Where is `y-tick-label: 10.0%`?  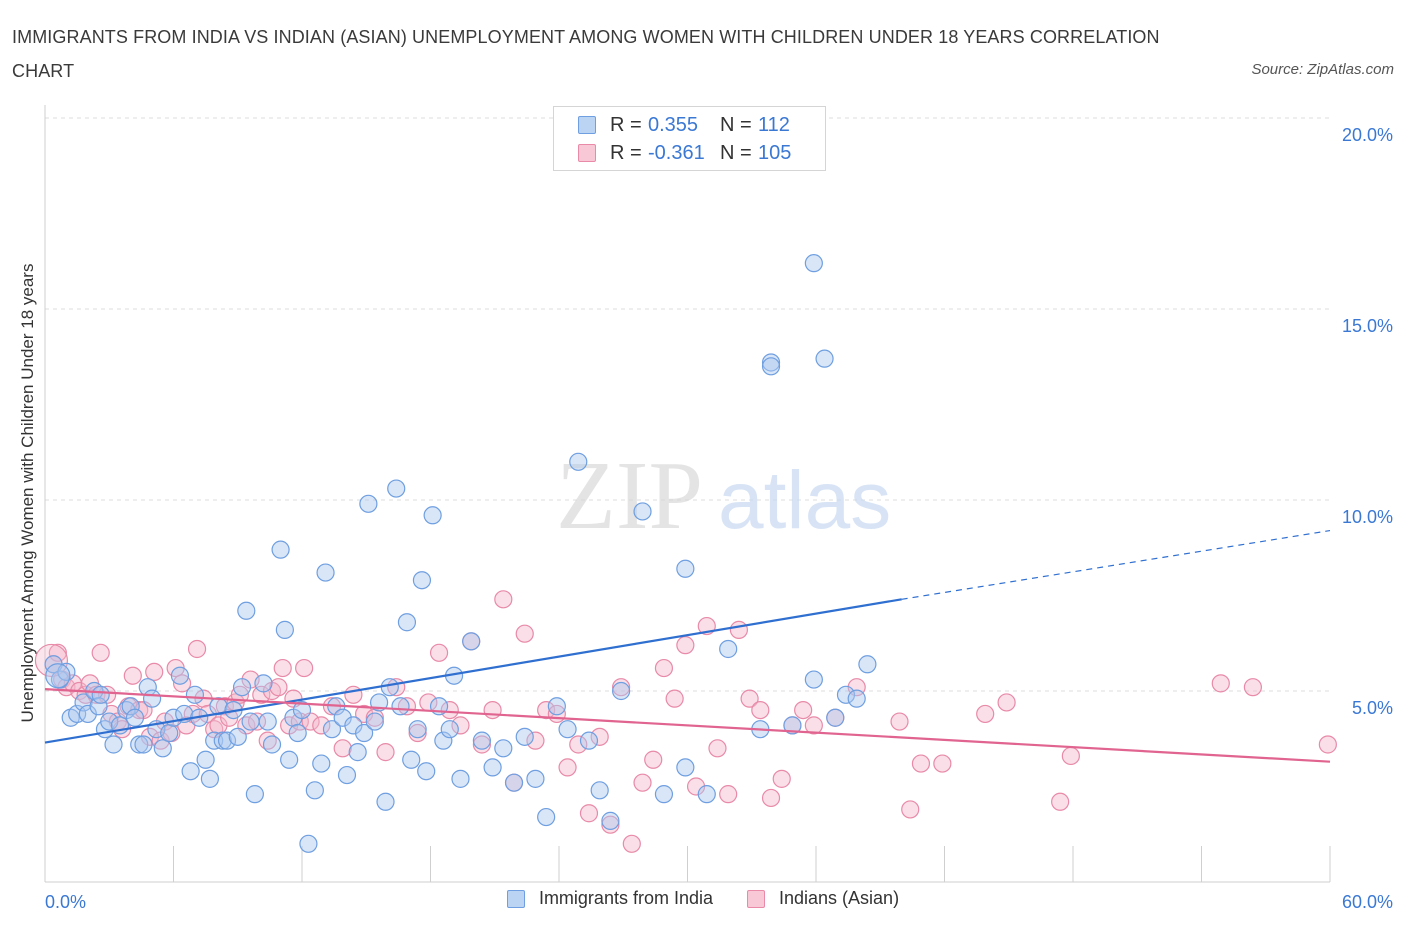
y-tick-label: 10.0% is located at coordinates (1367, 517).